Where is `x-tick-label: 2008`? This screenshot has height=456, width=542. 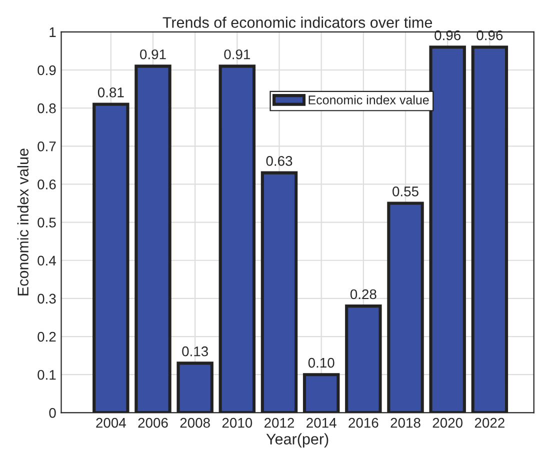 x-tick-label: 2008 is located at coordinates (195, 423).